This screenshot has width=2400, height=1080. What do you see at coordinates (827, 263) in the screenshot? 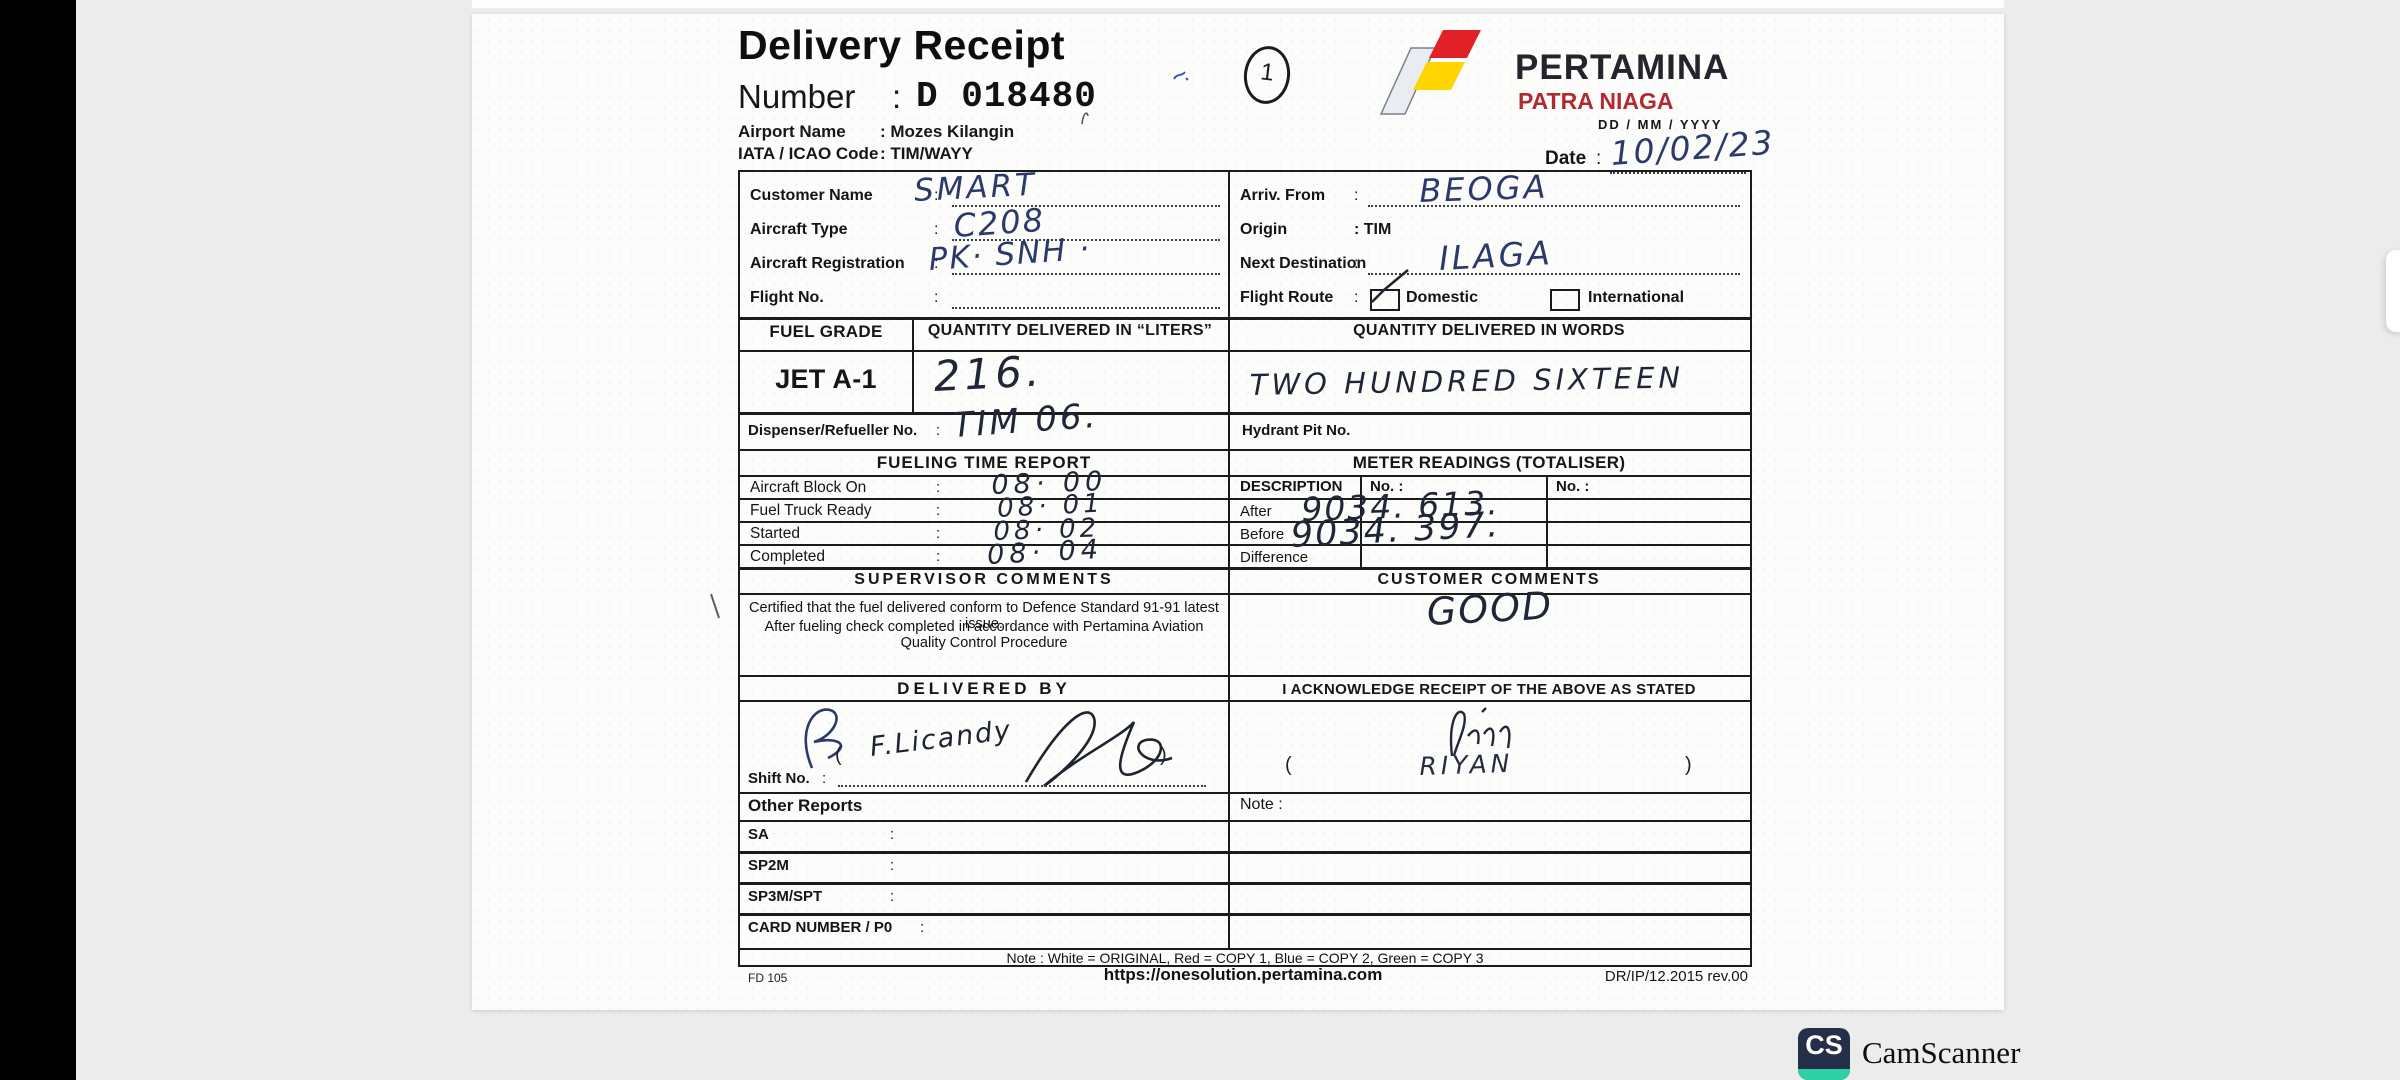
I see `aircraft-registration-label: Aircraft Registration` at bounding box center [827, 263].